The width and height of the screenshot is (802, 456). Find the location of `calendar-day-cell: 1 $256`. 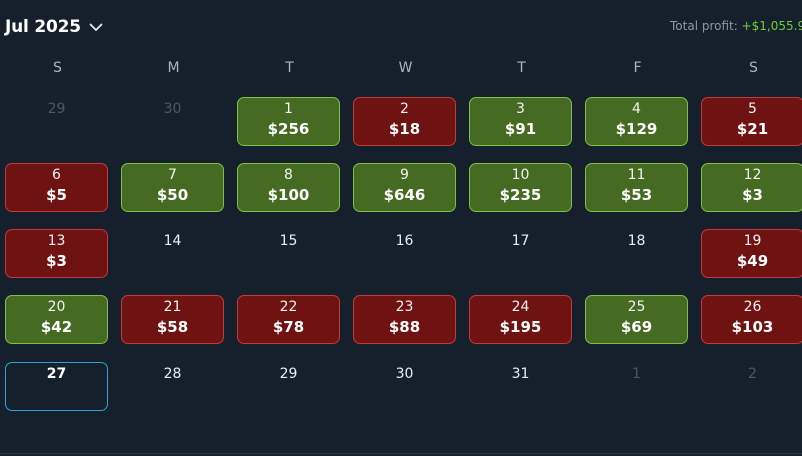

calendar-day-cell: 1 $256 is located at coordinates (288, 121).